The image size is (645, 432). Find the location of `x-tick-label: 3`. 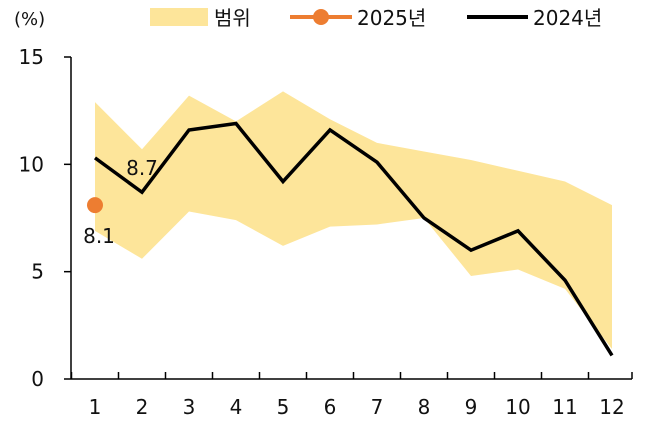

x-tick-label: 3 is located at coordinates (189, 407).